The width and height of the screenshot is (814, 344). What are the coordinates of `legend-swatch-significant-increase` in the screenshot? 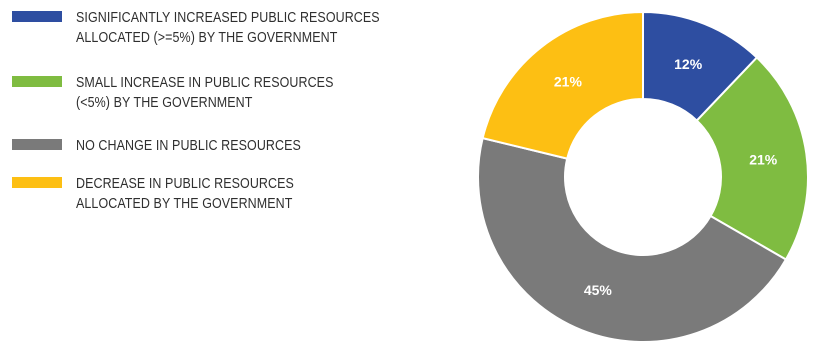 It's located at (37, 16).